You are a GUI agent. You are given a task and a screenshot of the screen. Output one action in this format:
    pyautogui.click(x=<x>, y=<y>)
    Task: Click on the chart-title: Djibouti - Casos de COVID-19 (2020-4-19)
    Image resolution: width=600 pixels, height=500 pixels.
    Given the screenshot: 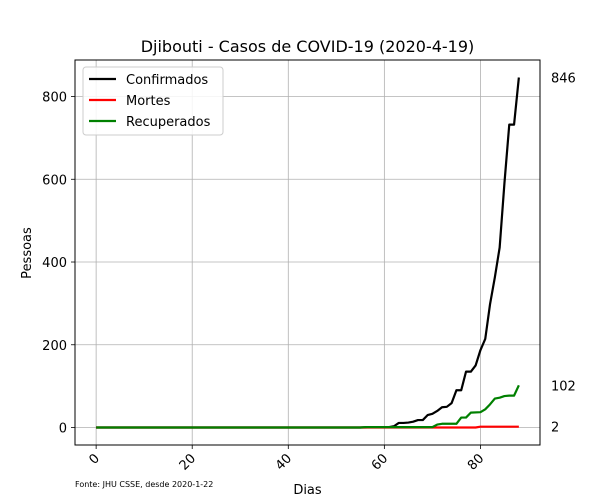 What is the action you would take?
    pyautogui.click(x=308, y=46)
    